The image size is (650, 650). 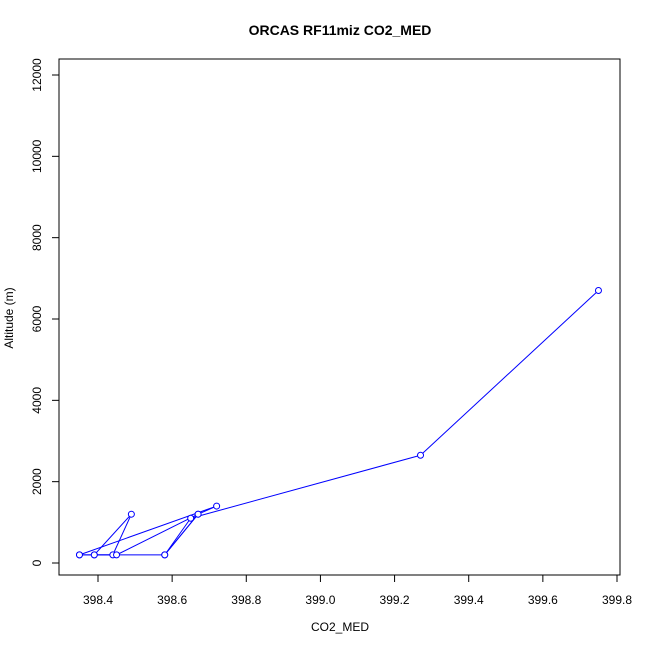 I want to click on x-tick-label: 398.6, so click(x=172, y=600).